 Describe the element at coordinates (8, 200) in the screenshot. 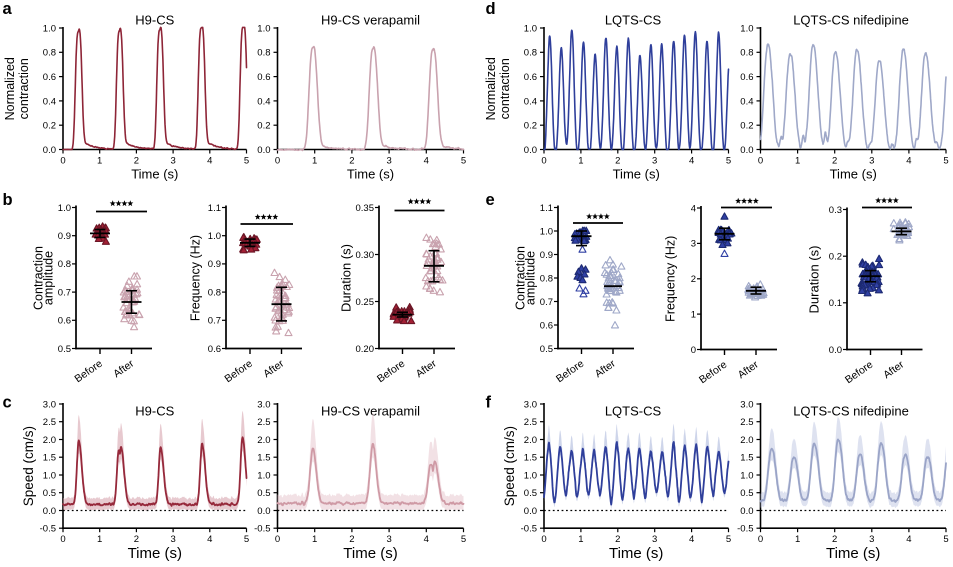

I see `svg-text: b` at that location.